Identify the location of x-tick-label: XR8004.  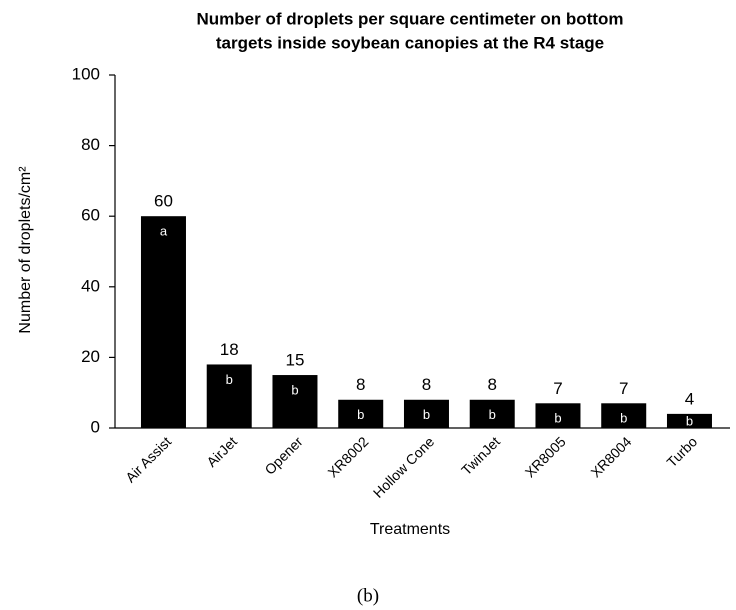
(610, 456).